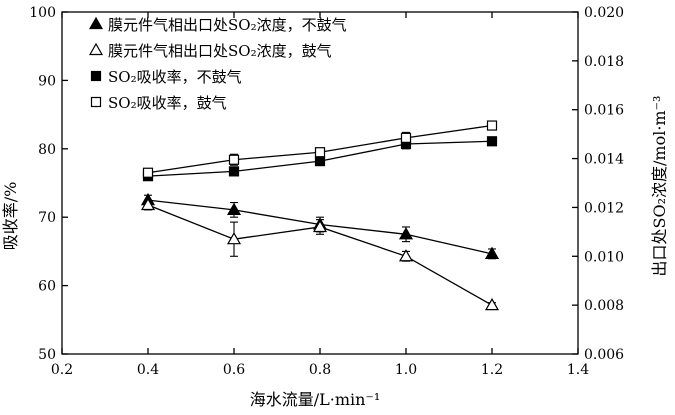 The height and width of the screenshot is (415, 675). Describe the element at coordinates (578, 370) in the screenshot. I see `x-tick-label: 1.4` at that location.